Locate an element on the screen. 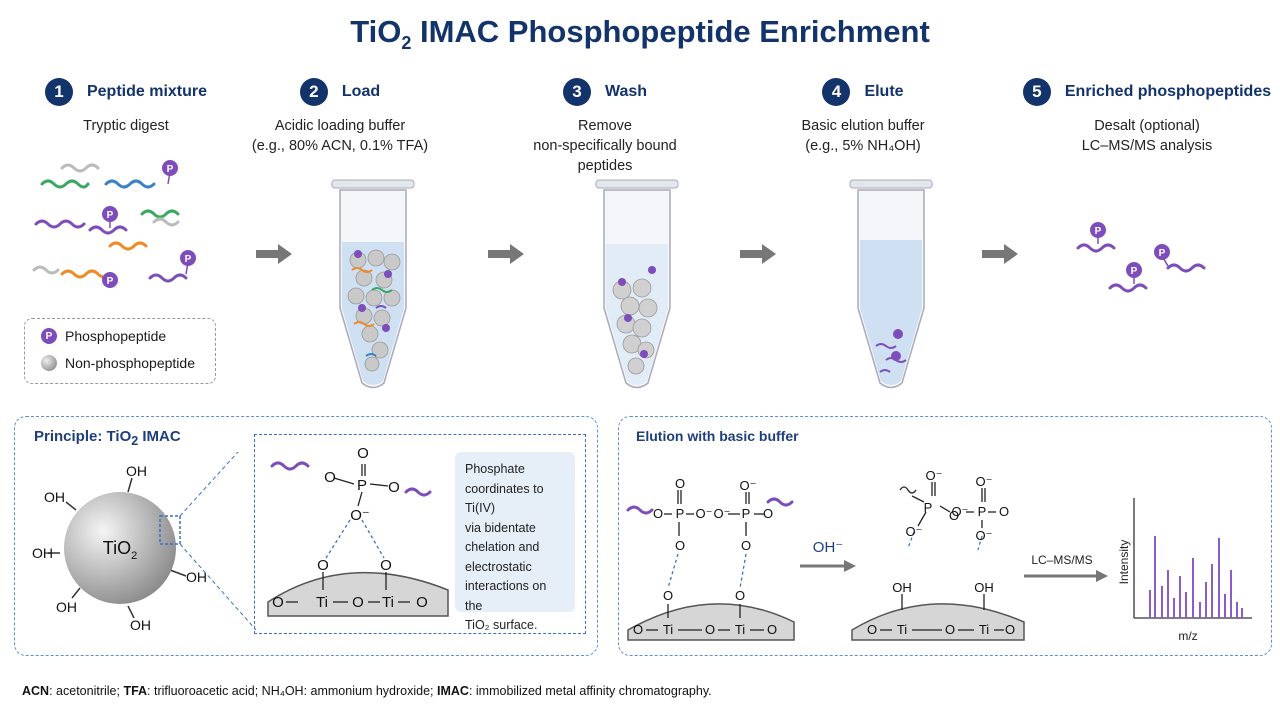 The width and height of the screenshot is (1280, 720). ms-spectrum: m/z Intensity is located at coordinates (1184, 570).